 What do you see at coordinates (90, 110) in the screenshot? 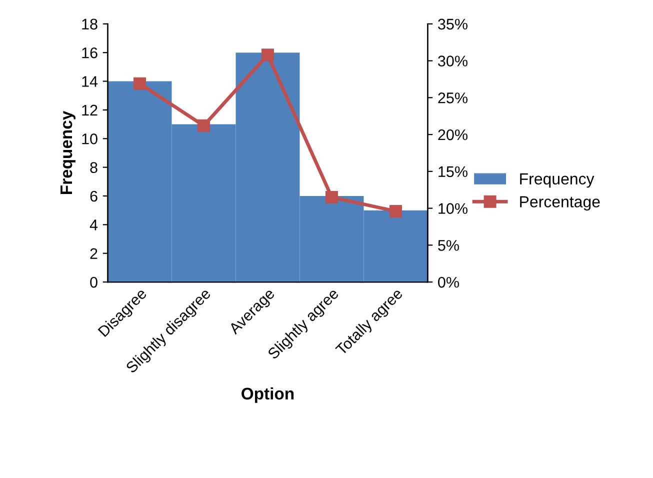
I see `y-tick-label: 12` at bounding box center [90, 110].